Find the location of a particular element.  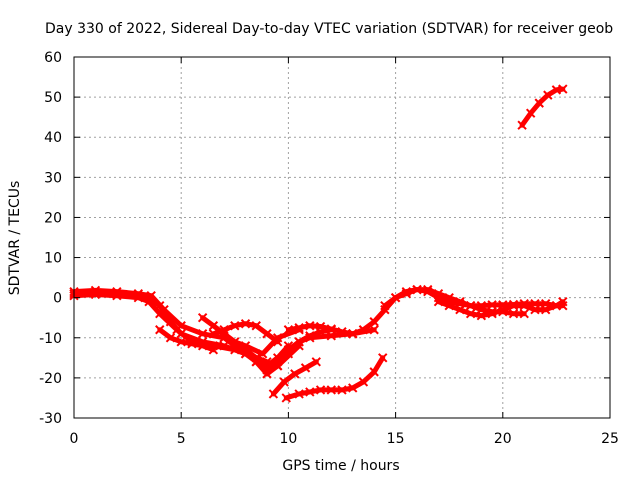

y-tick-label: -20 is located at coordinates (50, 379).